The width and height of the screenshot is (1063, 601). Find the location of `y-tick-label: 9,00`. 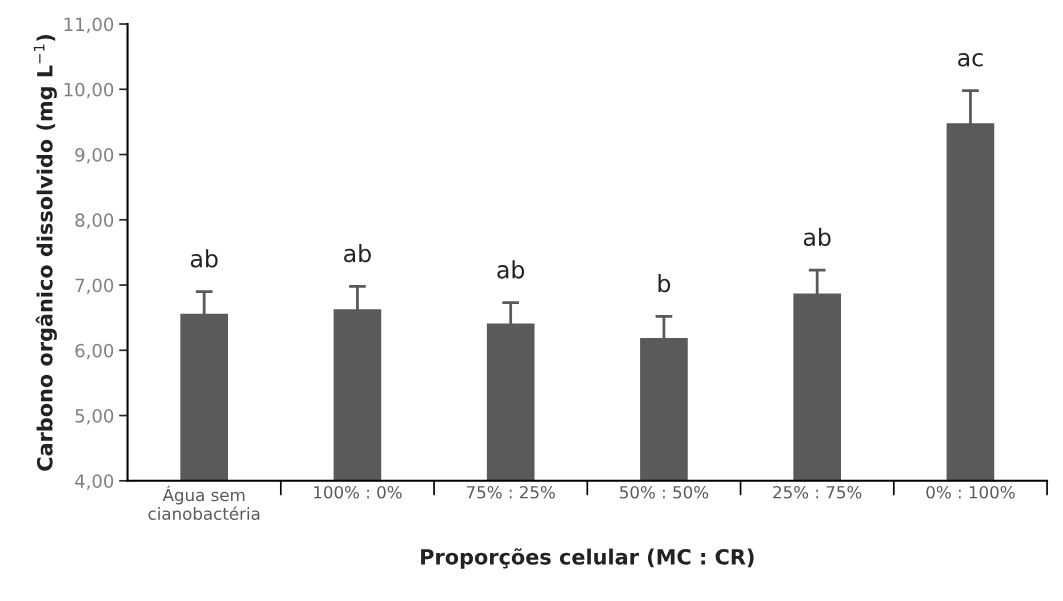

y-tick-label: 9,00 is located at coordinates (94, 156).